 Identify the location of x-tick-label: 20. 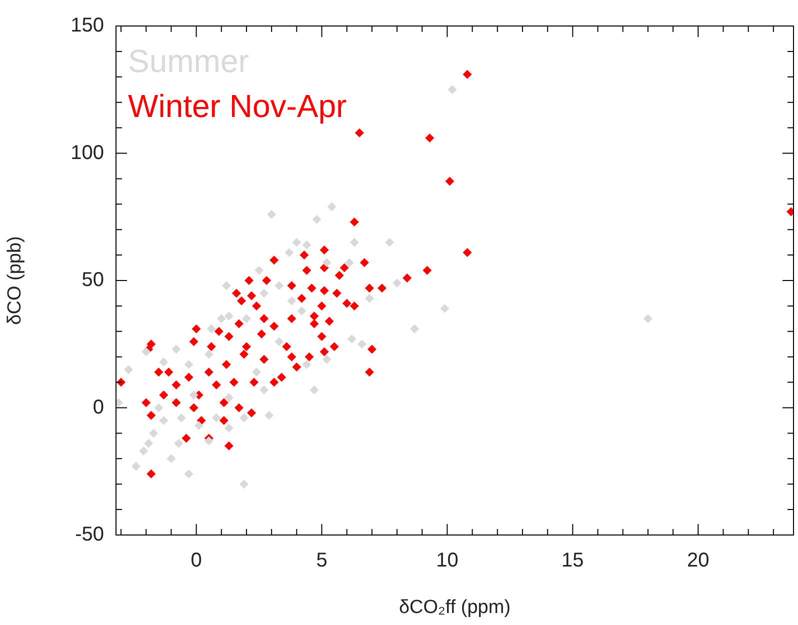
(698, 561).